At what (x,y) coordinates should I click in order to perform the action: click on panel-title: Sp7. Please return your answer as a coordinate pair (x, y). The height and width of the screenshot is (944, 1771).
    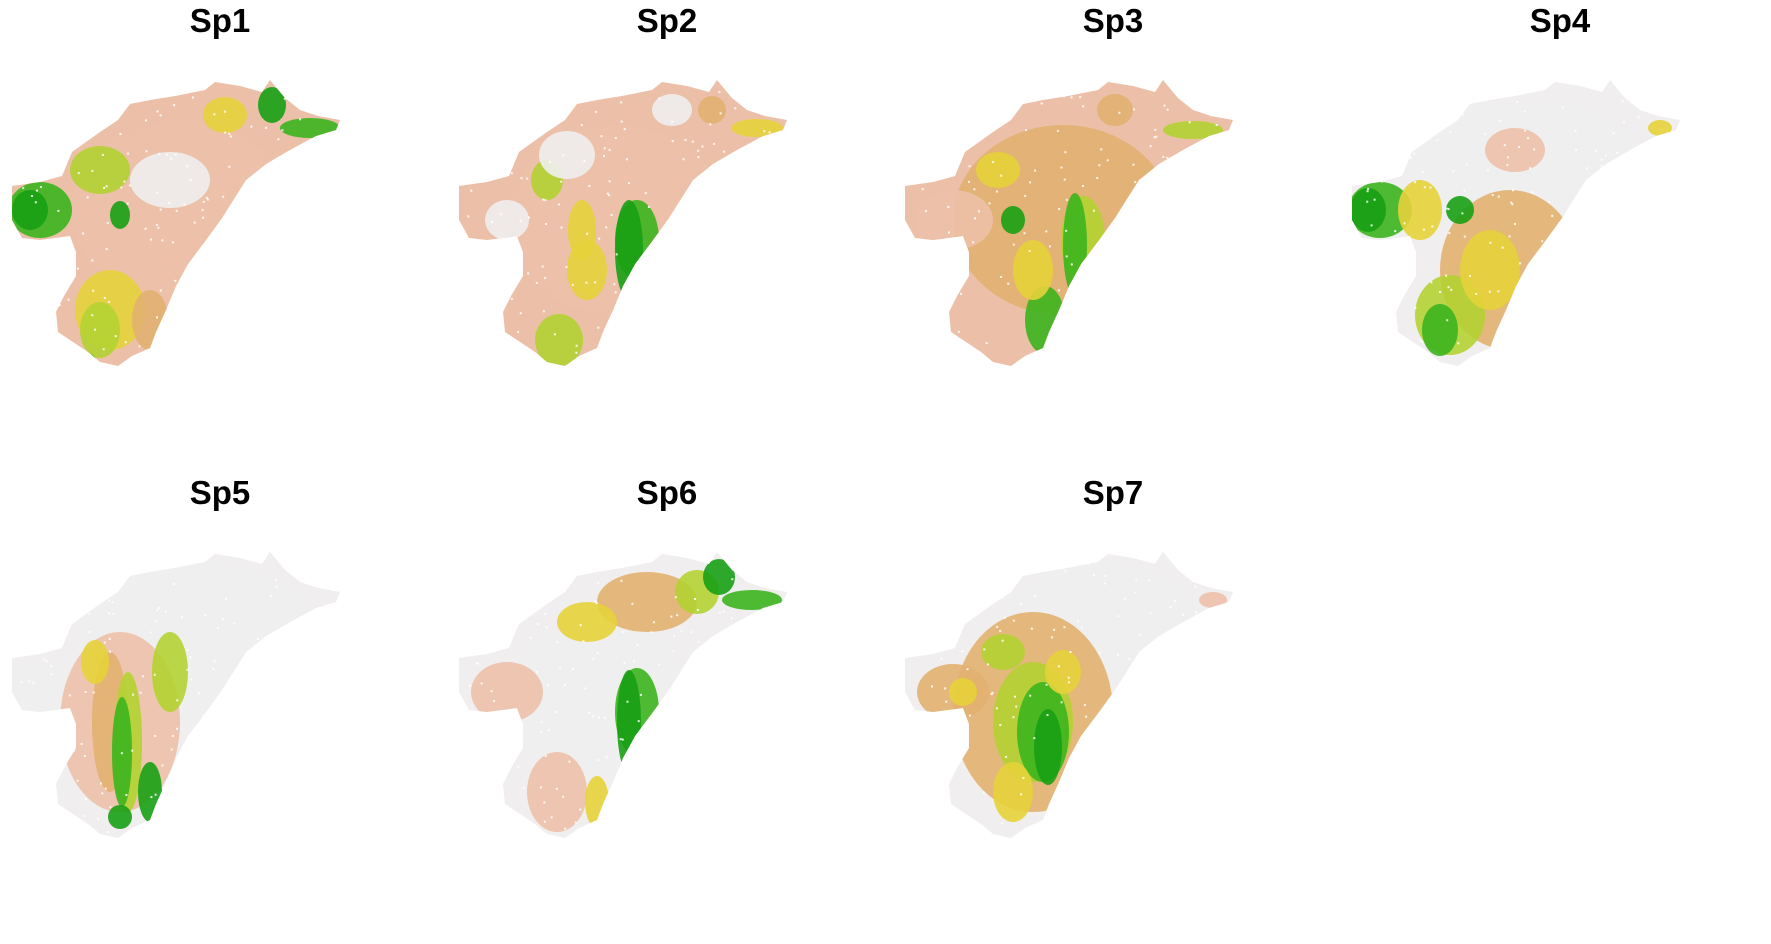
    Looking at the image, I should click on (1113, 492).